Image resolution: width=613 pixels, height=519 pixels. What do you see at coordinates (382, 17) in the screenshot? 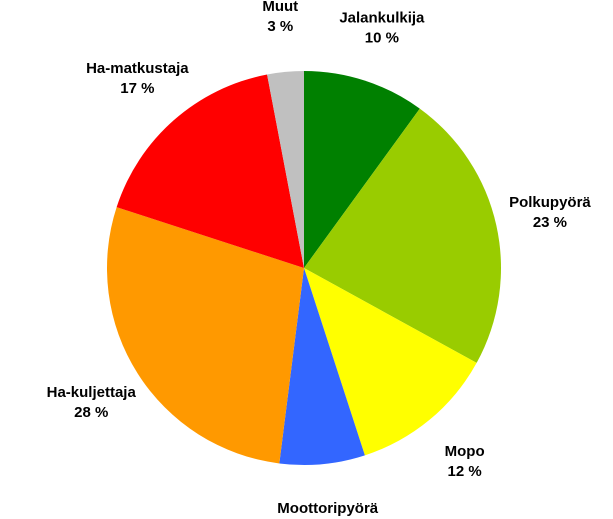
I see `slice-category-label: Jalankulkija` at bounding box center [382, 17].